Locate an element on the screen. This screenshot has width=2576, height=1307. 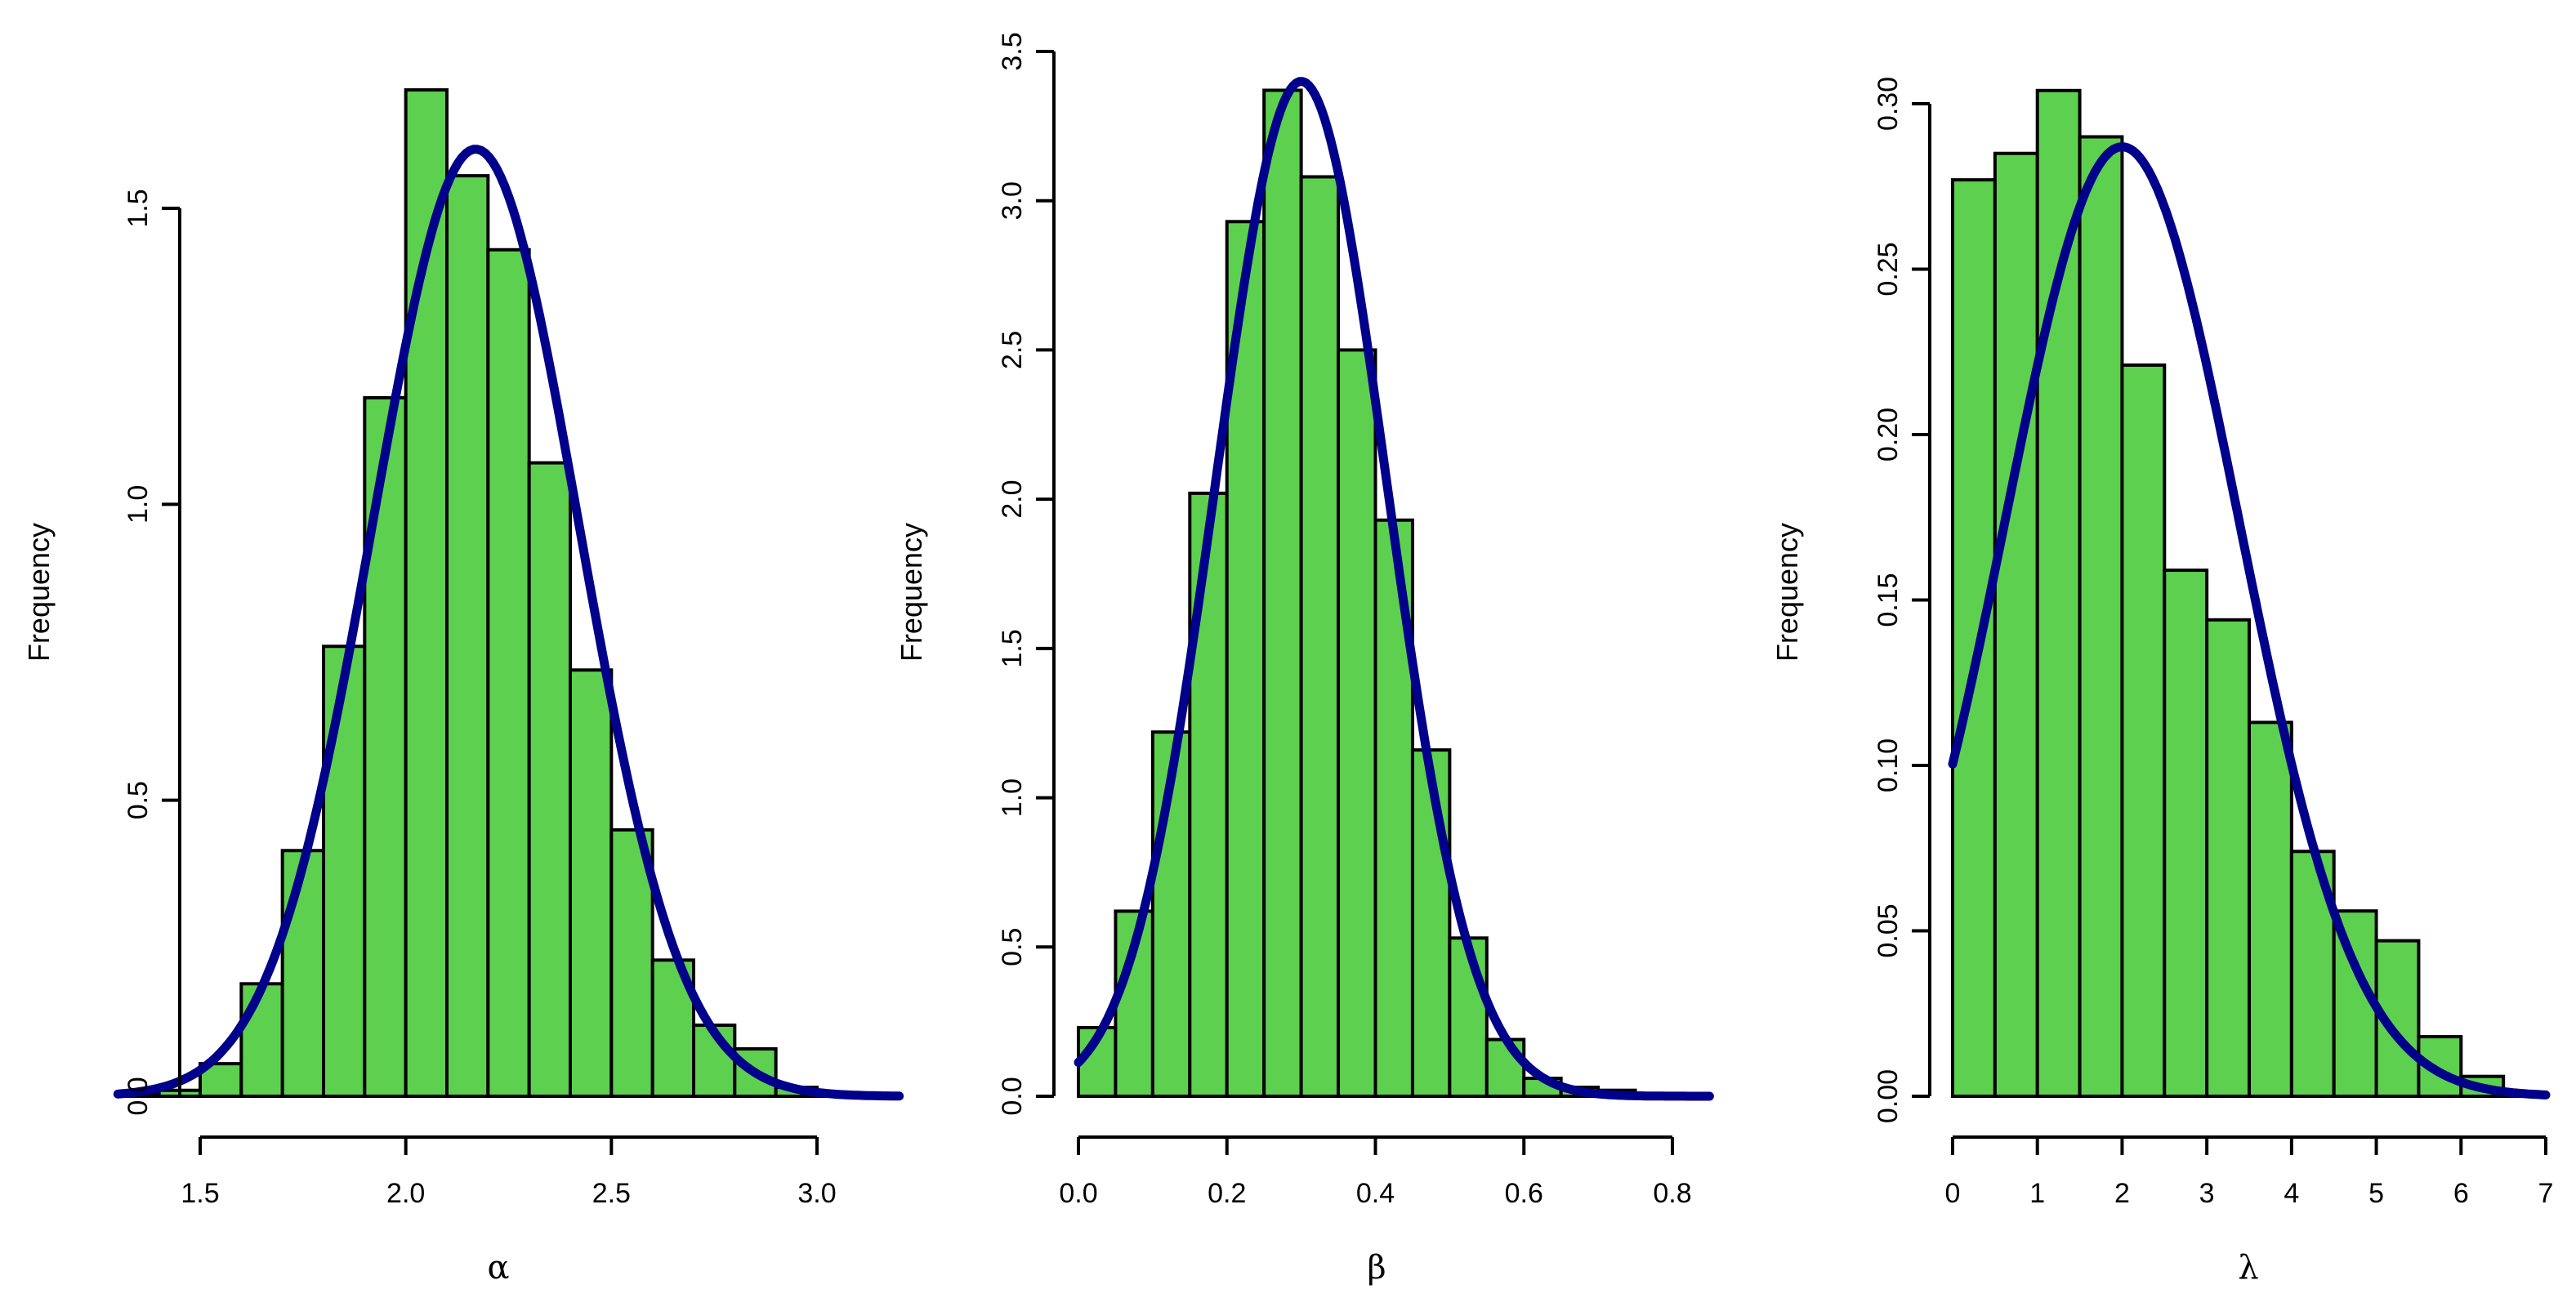
x-tick-label: 3.0 is located at coordinates (817, 1193).